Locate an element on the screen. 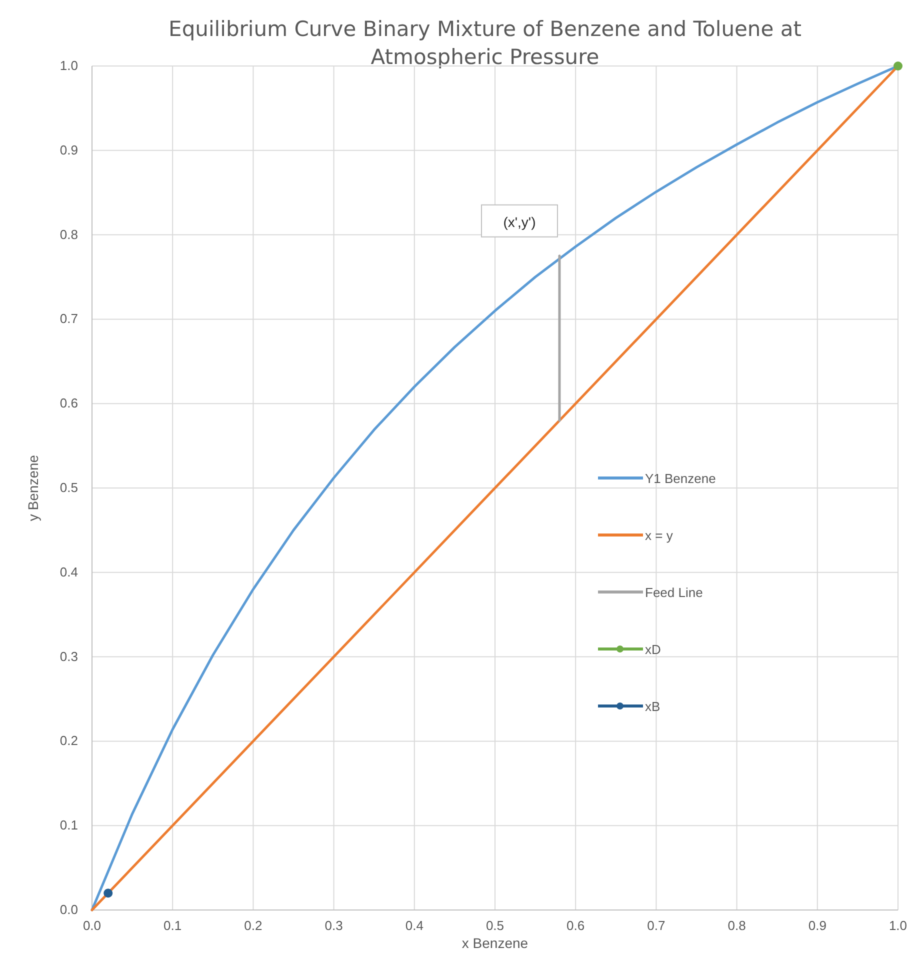 Image resolution: width=920 pixels, height=956 pixels. y-tick-label: 0.3 is located at coordinates (69, 656).